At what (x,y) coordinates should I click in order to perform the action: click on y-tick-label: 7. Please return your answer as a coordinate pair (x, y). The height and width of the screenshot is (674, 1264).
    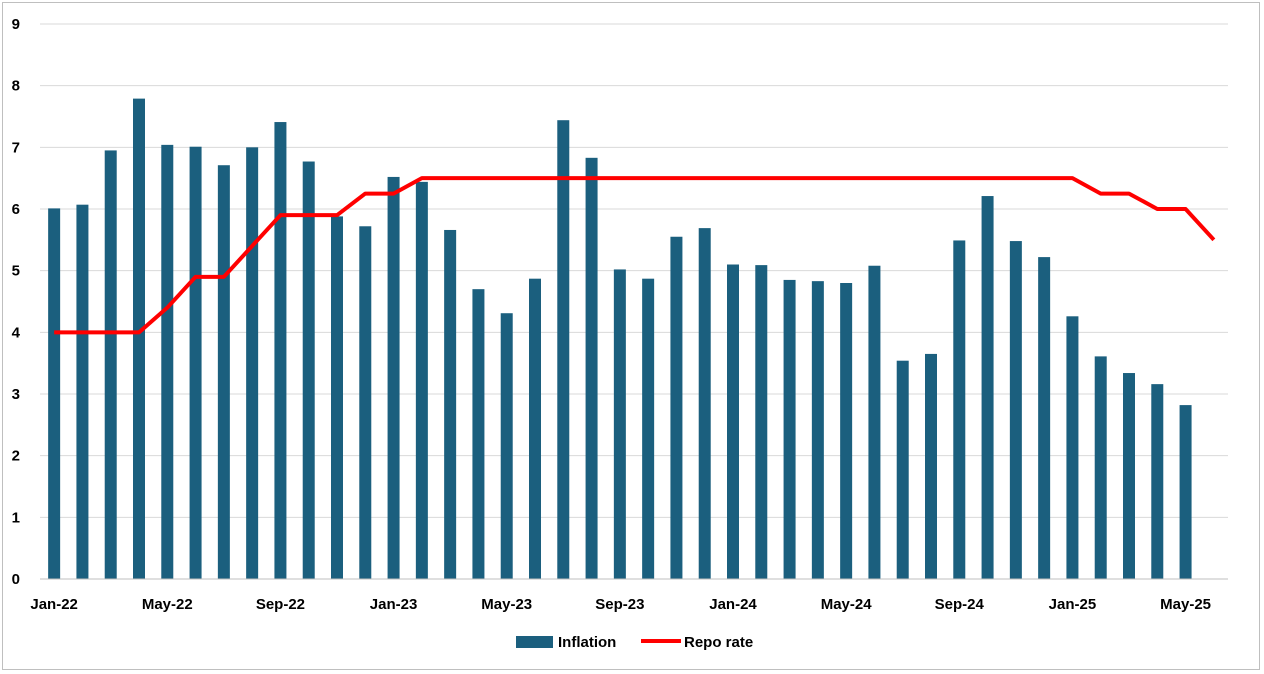
    Looking at the image, I should click on (16, 147).